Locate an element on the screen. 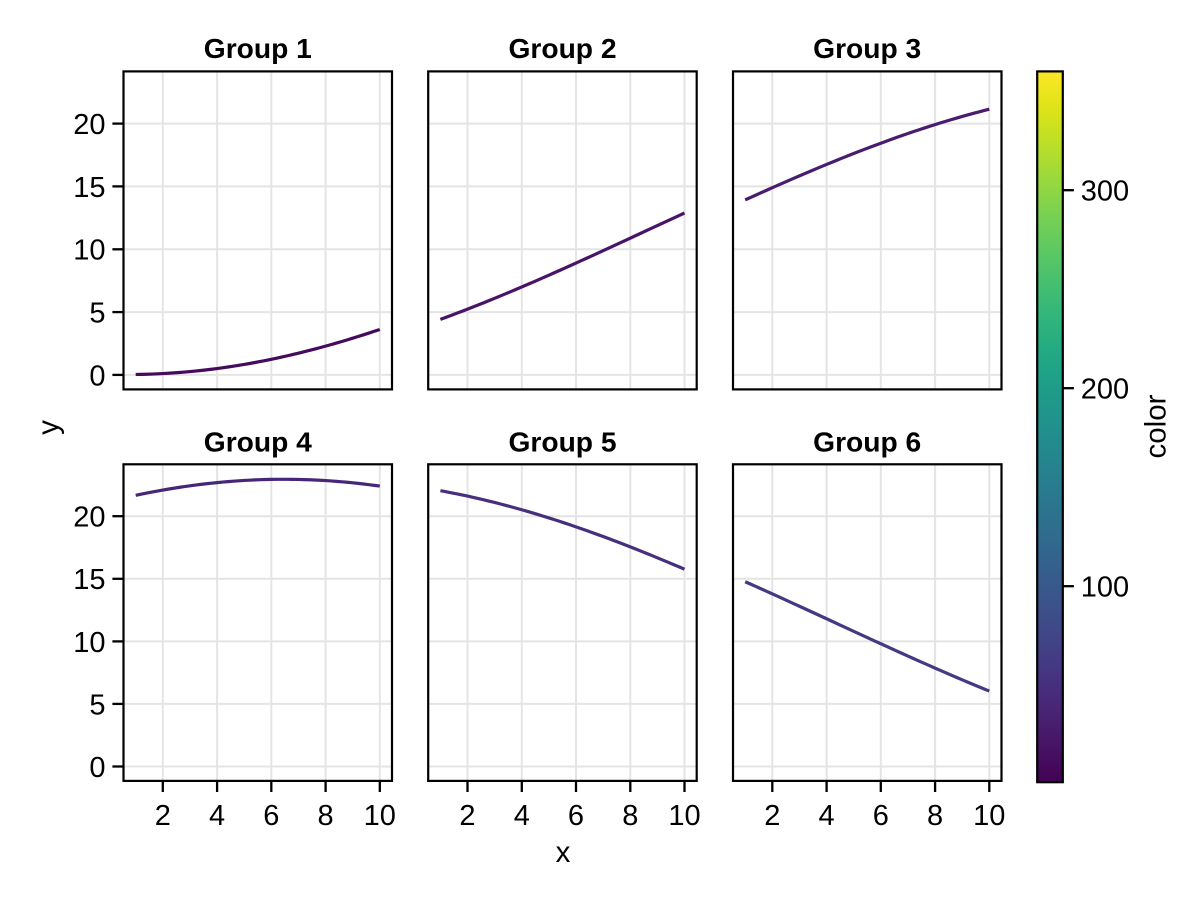 This screenshot has height=905, width=1200. svg-text: x is located at coordinates (563, 852).